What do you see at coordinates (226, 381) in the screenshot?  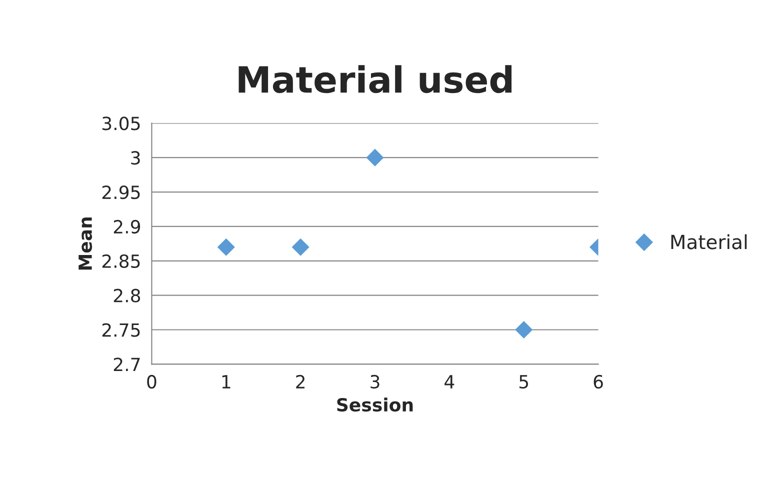 I see `x-tick-label: 1` at bounding box center [226, 381].